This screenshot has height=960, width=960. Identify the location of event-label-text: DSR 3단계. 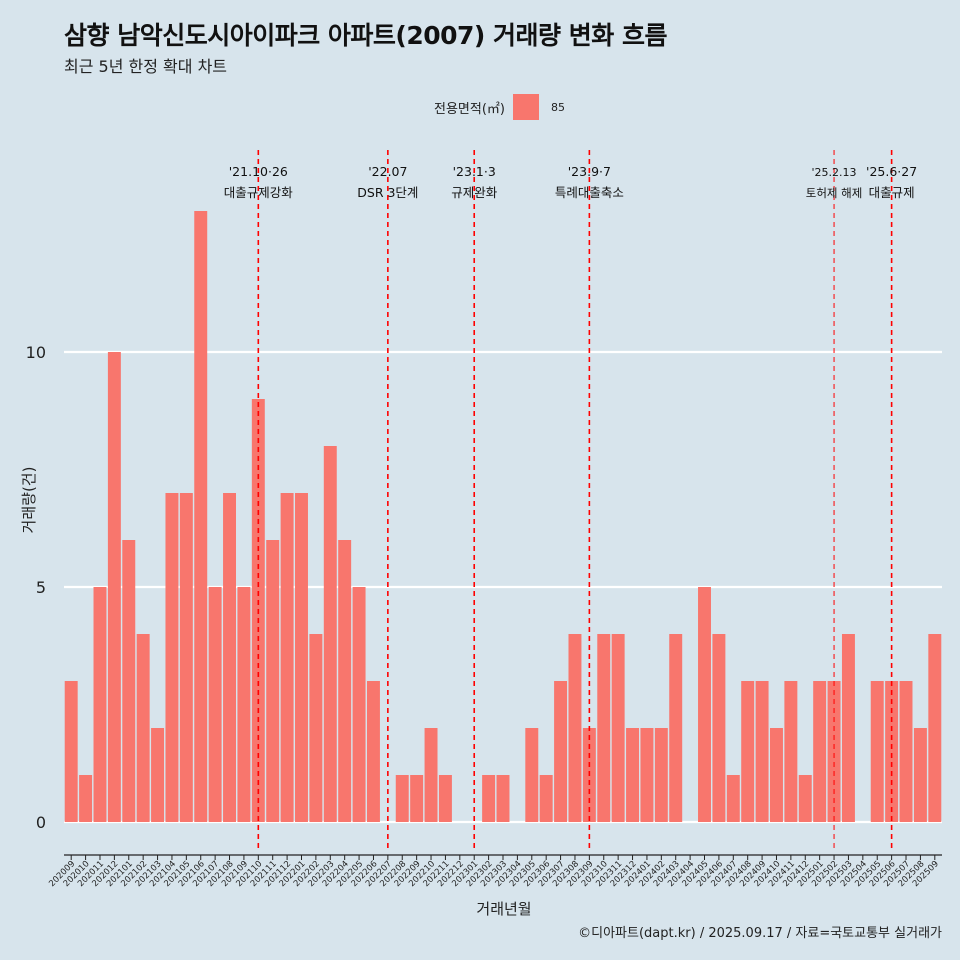
(387, 192).